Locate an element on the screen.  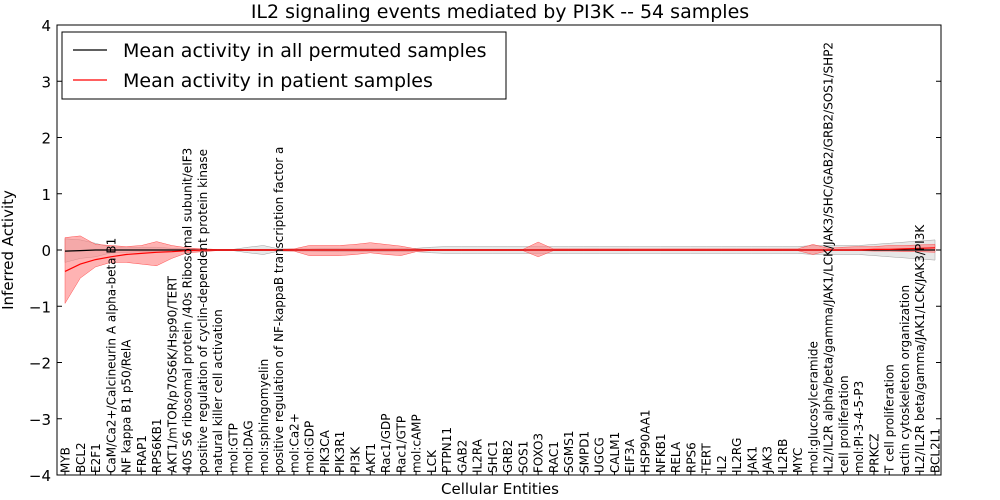
x-tick-label: GRB2 is located at coordinates (508, 456).